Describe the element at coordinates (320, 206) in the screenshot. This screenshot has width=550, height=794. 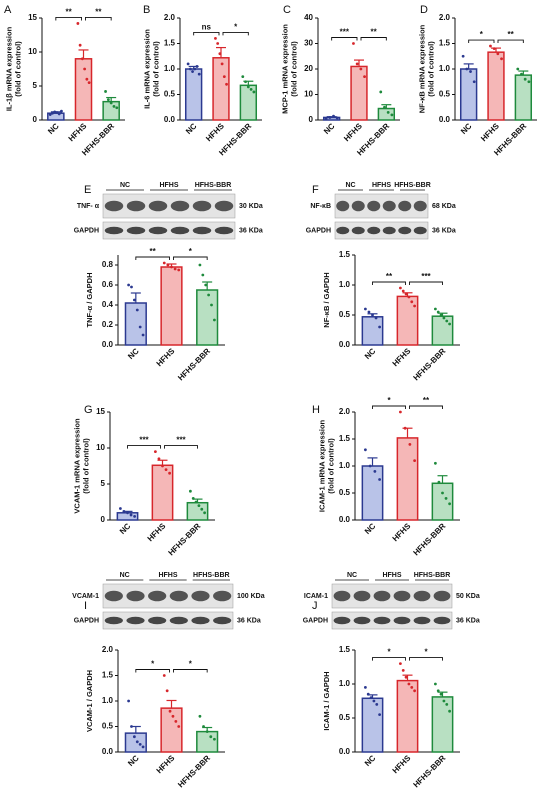
I see `blot-row-label: NF-κB` at that location.